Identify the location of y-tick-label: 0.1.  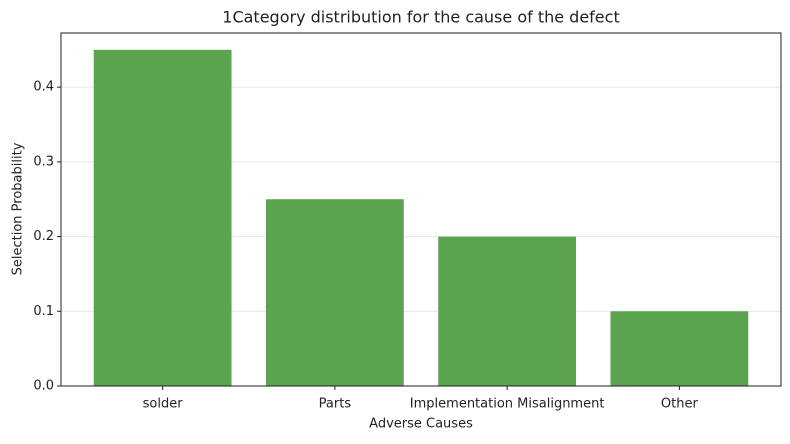
(43, 311).